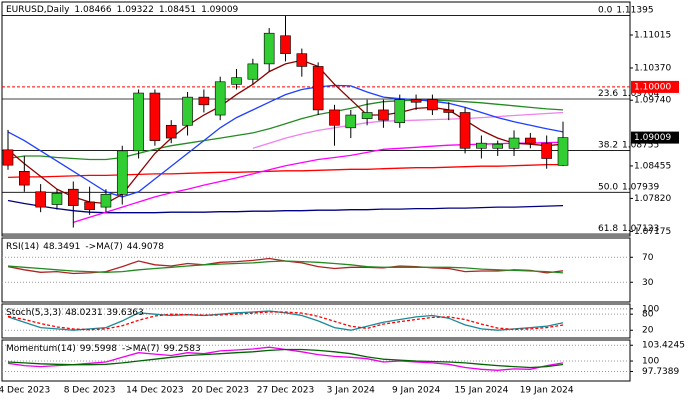 The image size is (700, 400). Describe the element at coordinates (33, 313) in the screenshot. I see `indicator-name: Stoch(5,3,3)` at that location.